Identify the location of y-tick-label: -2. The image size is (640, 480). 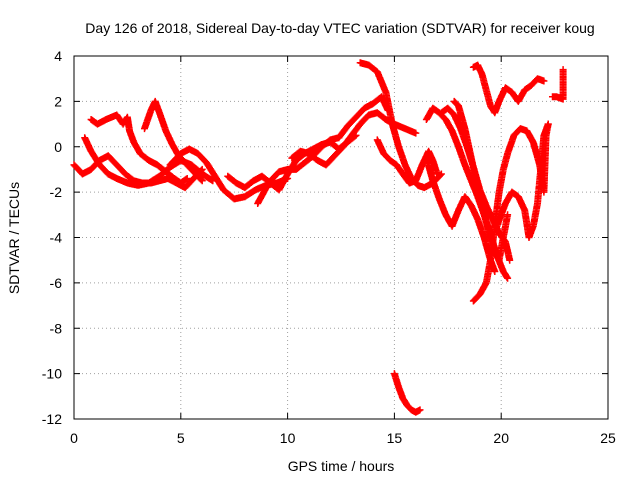
(56, 192).